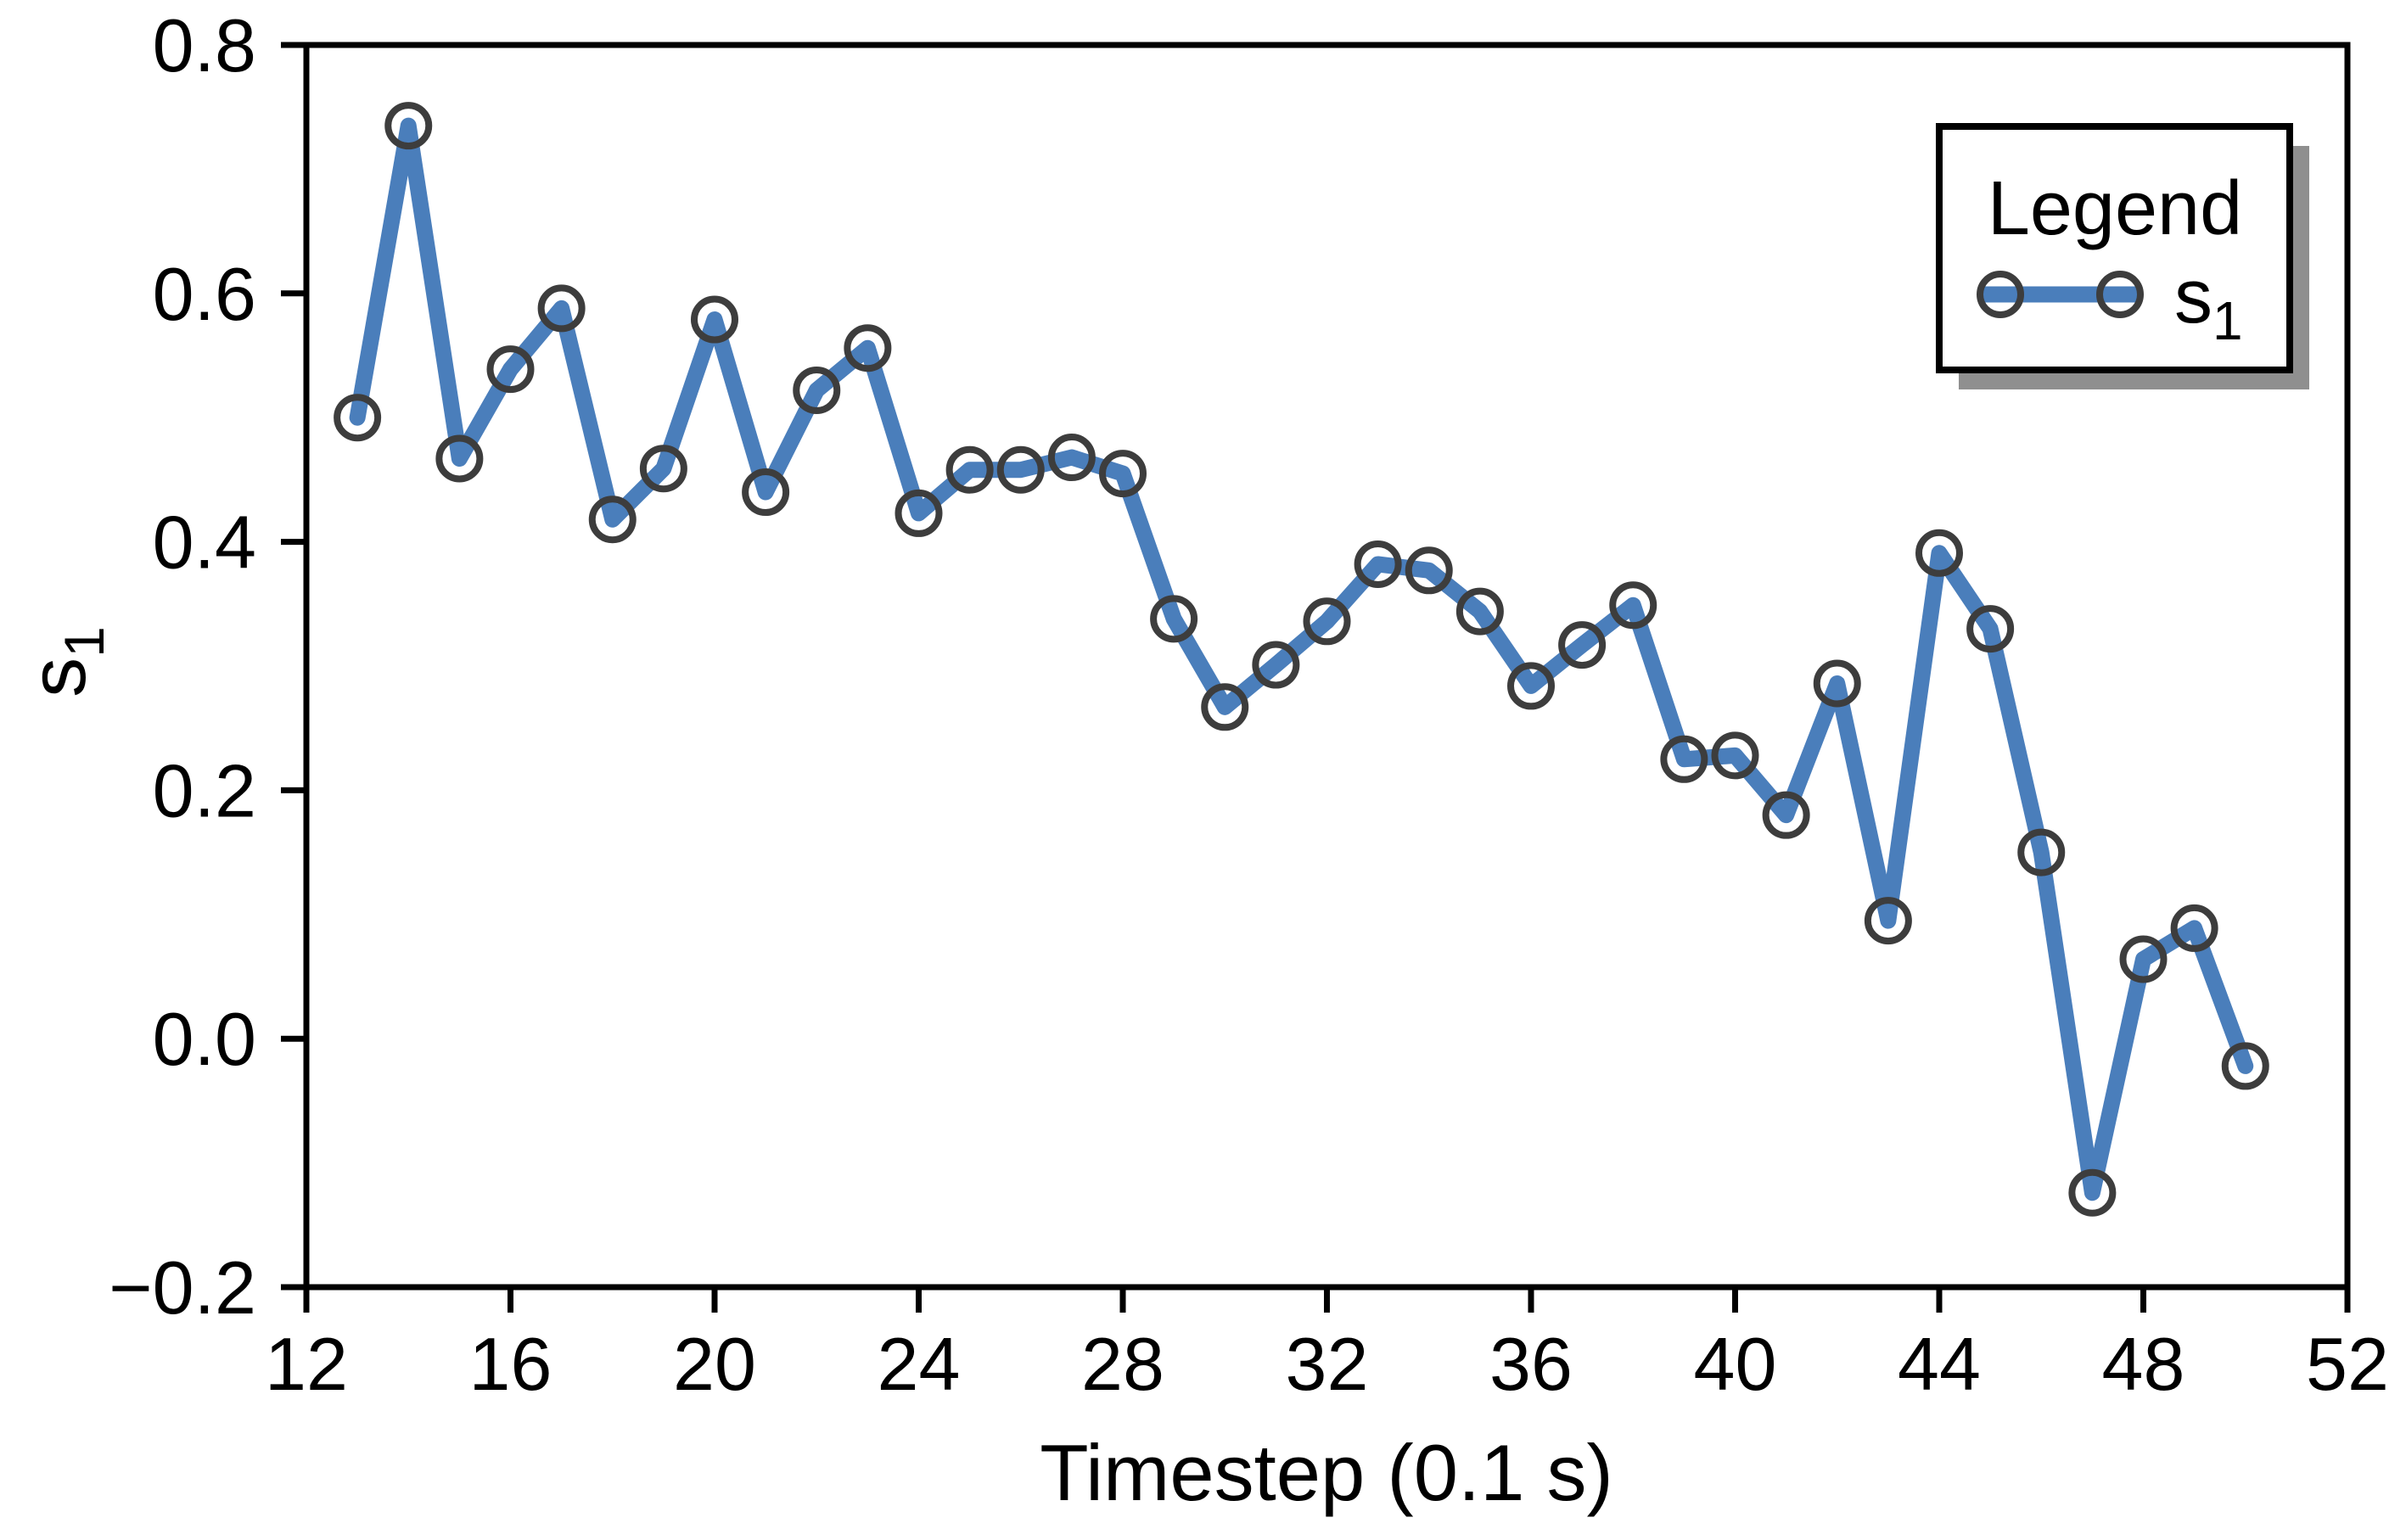 This screenshot has height=1540, width=2406. Describe the element at coordinates (2347, 1364) in the screenshot. I see `x-tick-label: 52` at that location.